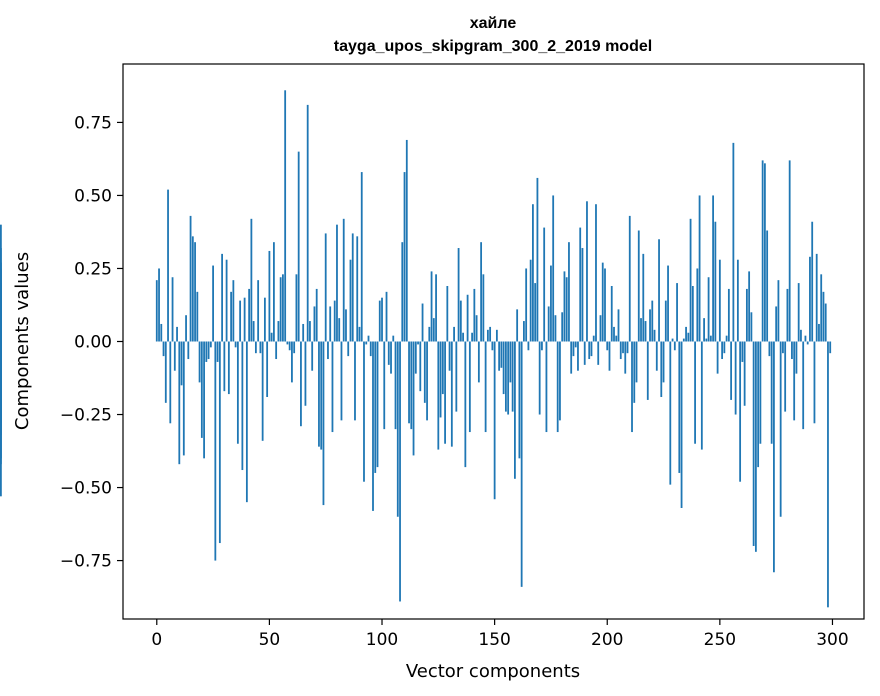  Describe the element at coordinates (493, 46) in the screenshot. I see `chart-subtitle: tayga_upos_skipgram_300_2_2019 model` at that location.